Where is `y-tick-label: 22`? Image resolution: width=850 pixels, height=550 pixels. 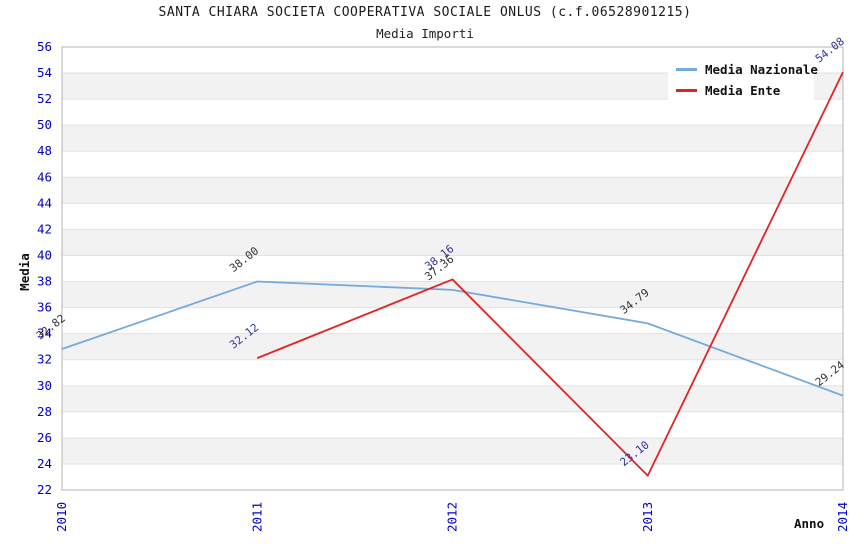
y-tick-label: 22 is located at coordinates (44, 489).